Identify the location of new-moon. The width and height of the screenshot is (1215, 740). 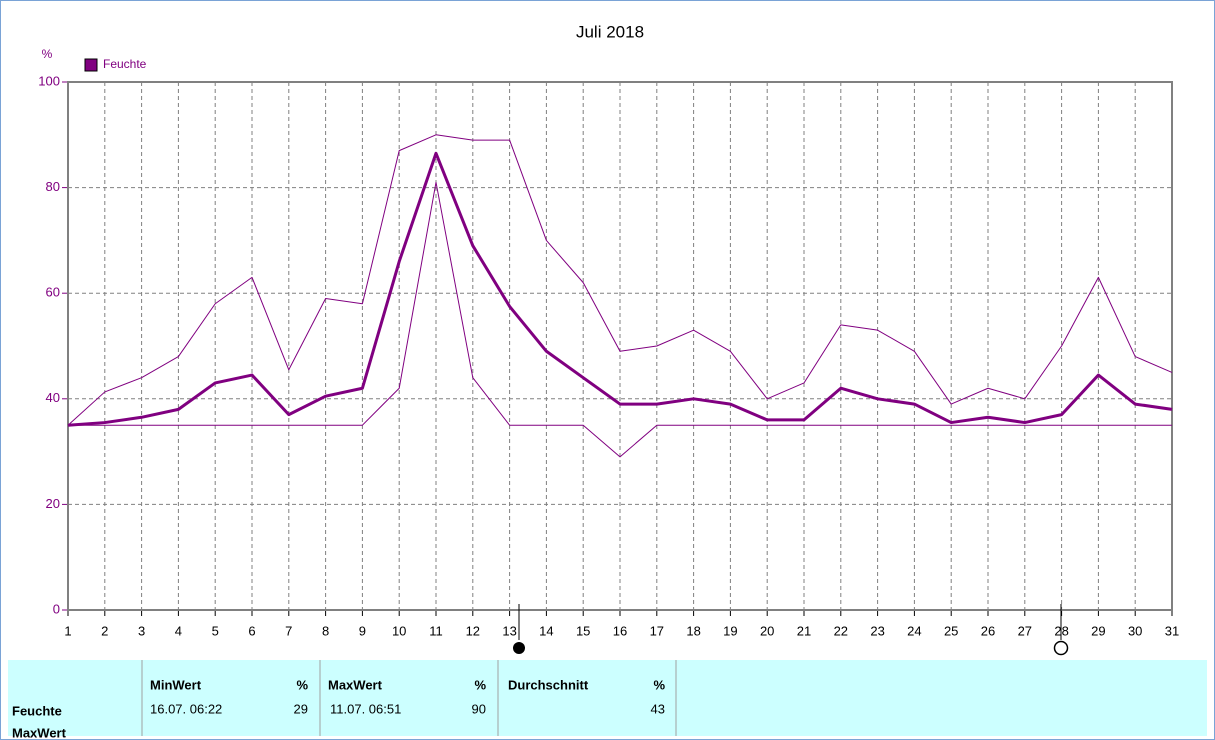
(519, 648).